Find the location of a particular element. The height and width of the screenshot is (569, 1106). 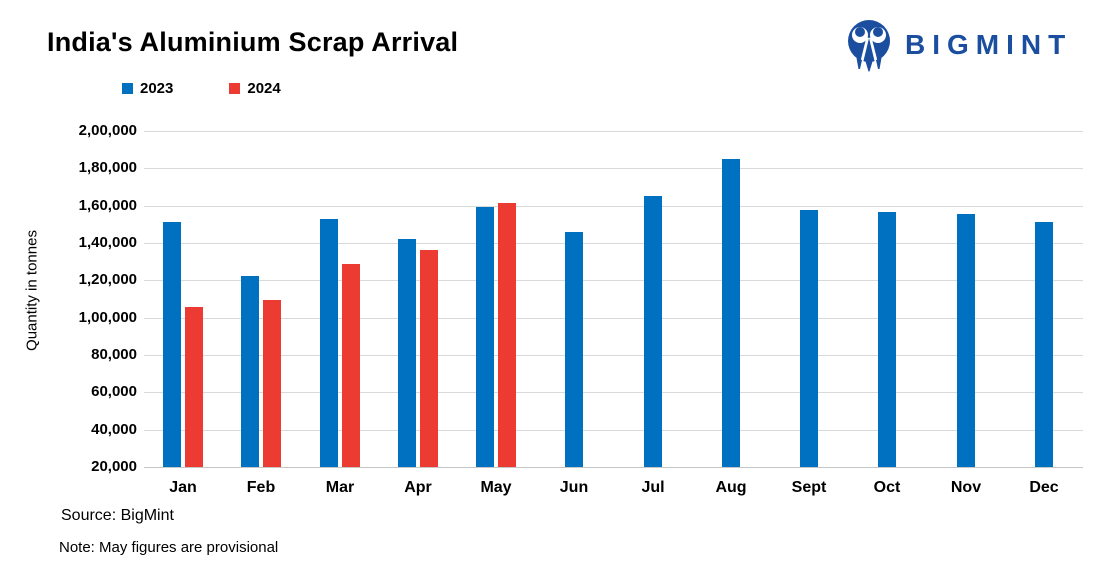

bar-2023-mar is located at coordinates (329, 343).